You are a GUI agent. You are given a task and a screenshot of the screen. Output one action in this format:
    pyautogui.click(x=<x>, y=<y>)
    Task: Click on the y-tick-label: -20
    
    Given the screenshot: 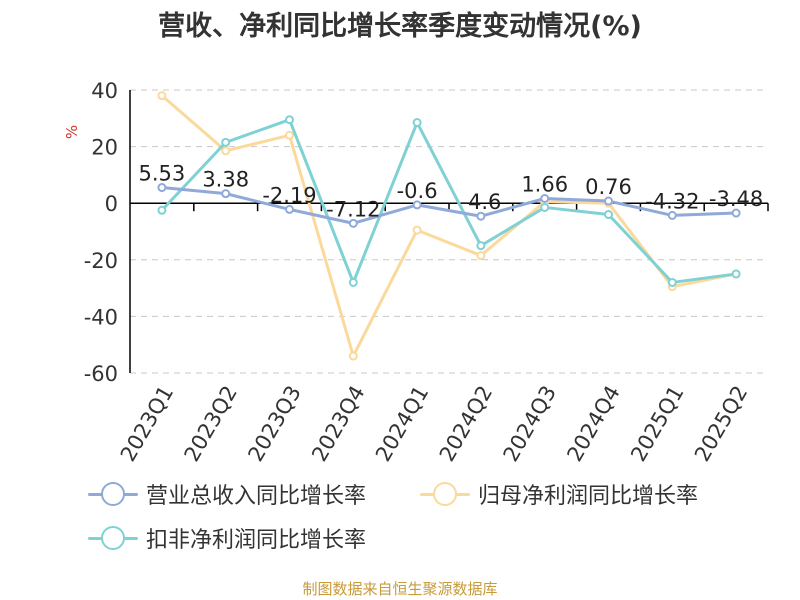 What is the action you would take?
    pyautogui.click(x=101, y=261)
    